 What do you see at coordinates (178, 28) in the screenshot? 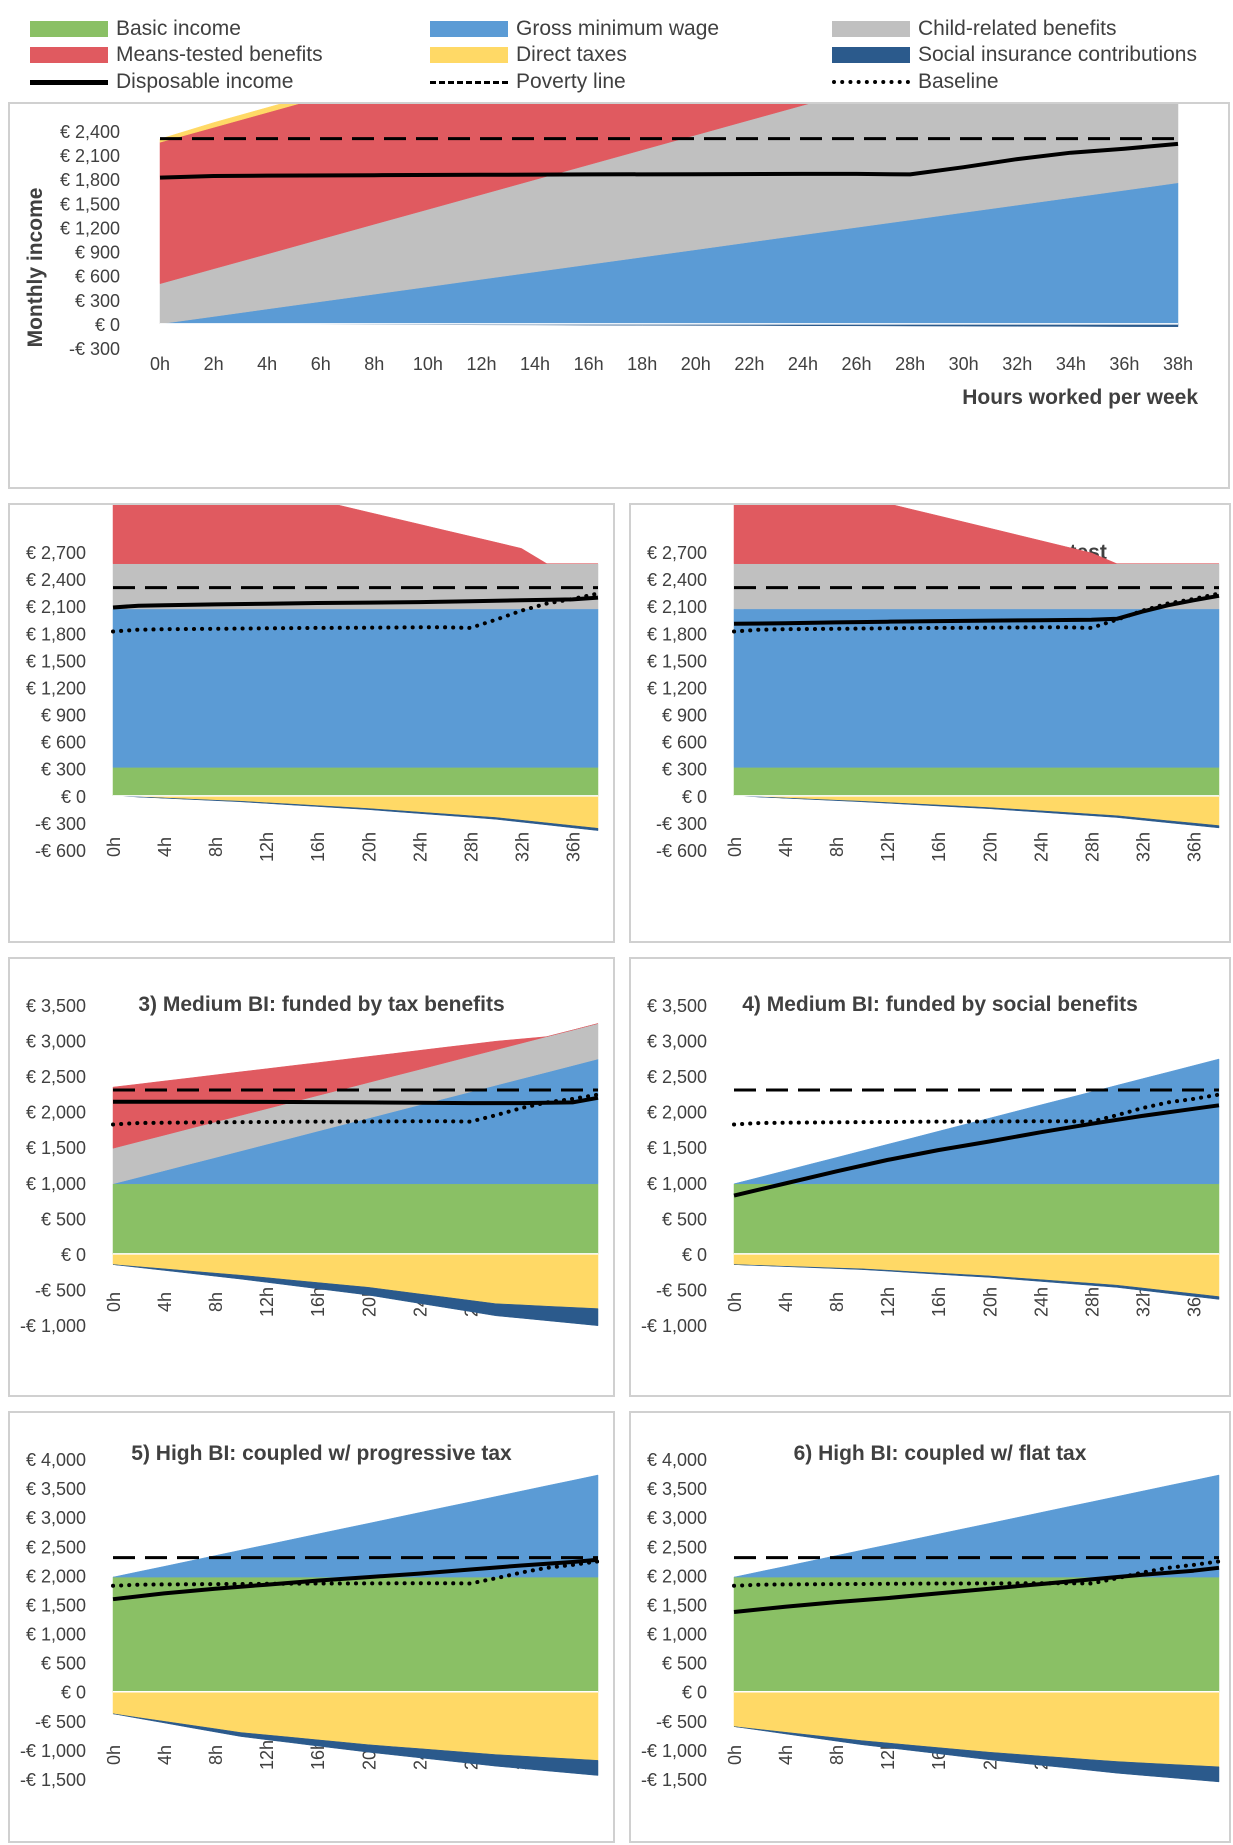
I see `legend-label: Basic income` at bounding box center [178, 28].